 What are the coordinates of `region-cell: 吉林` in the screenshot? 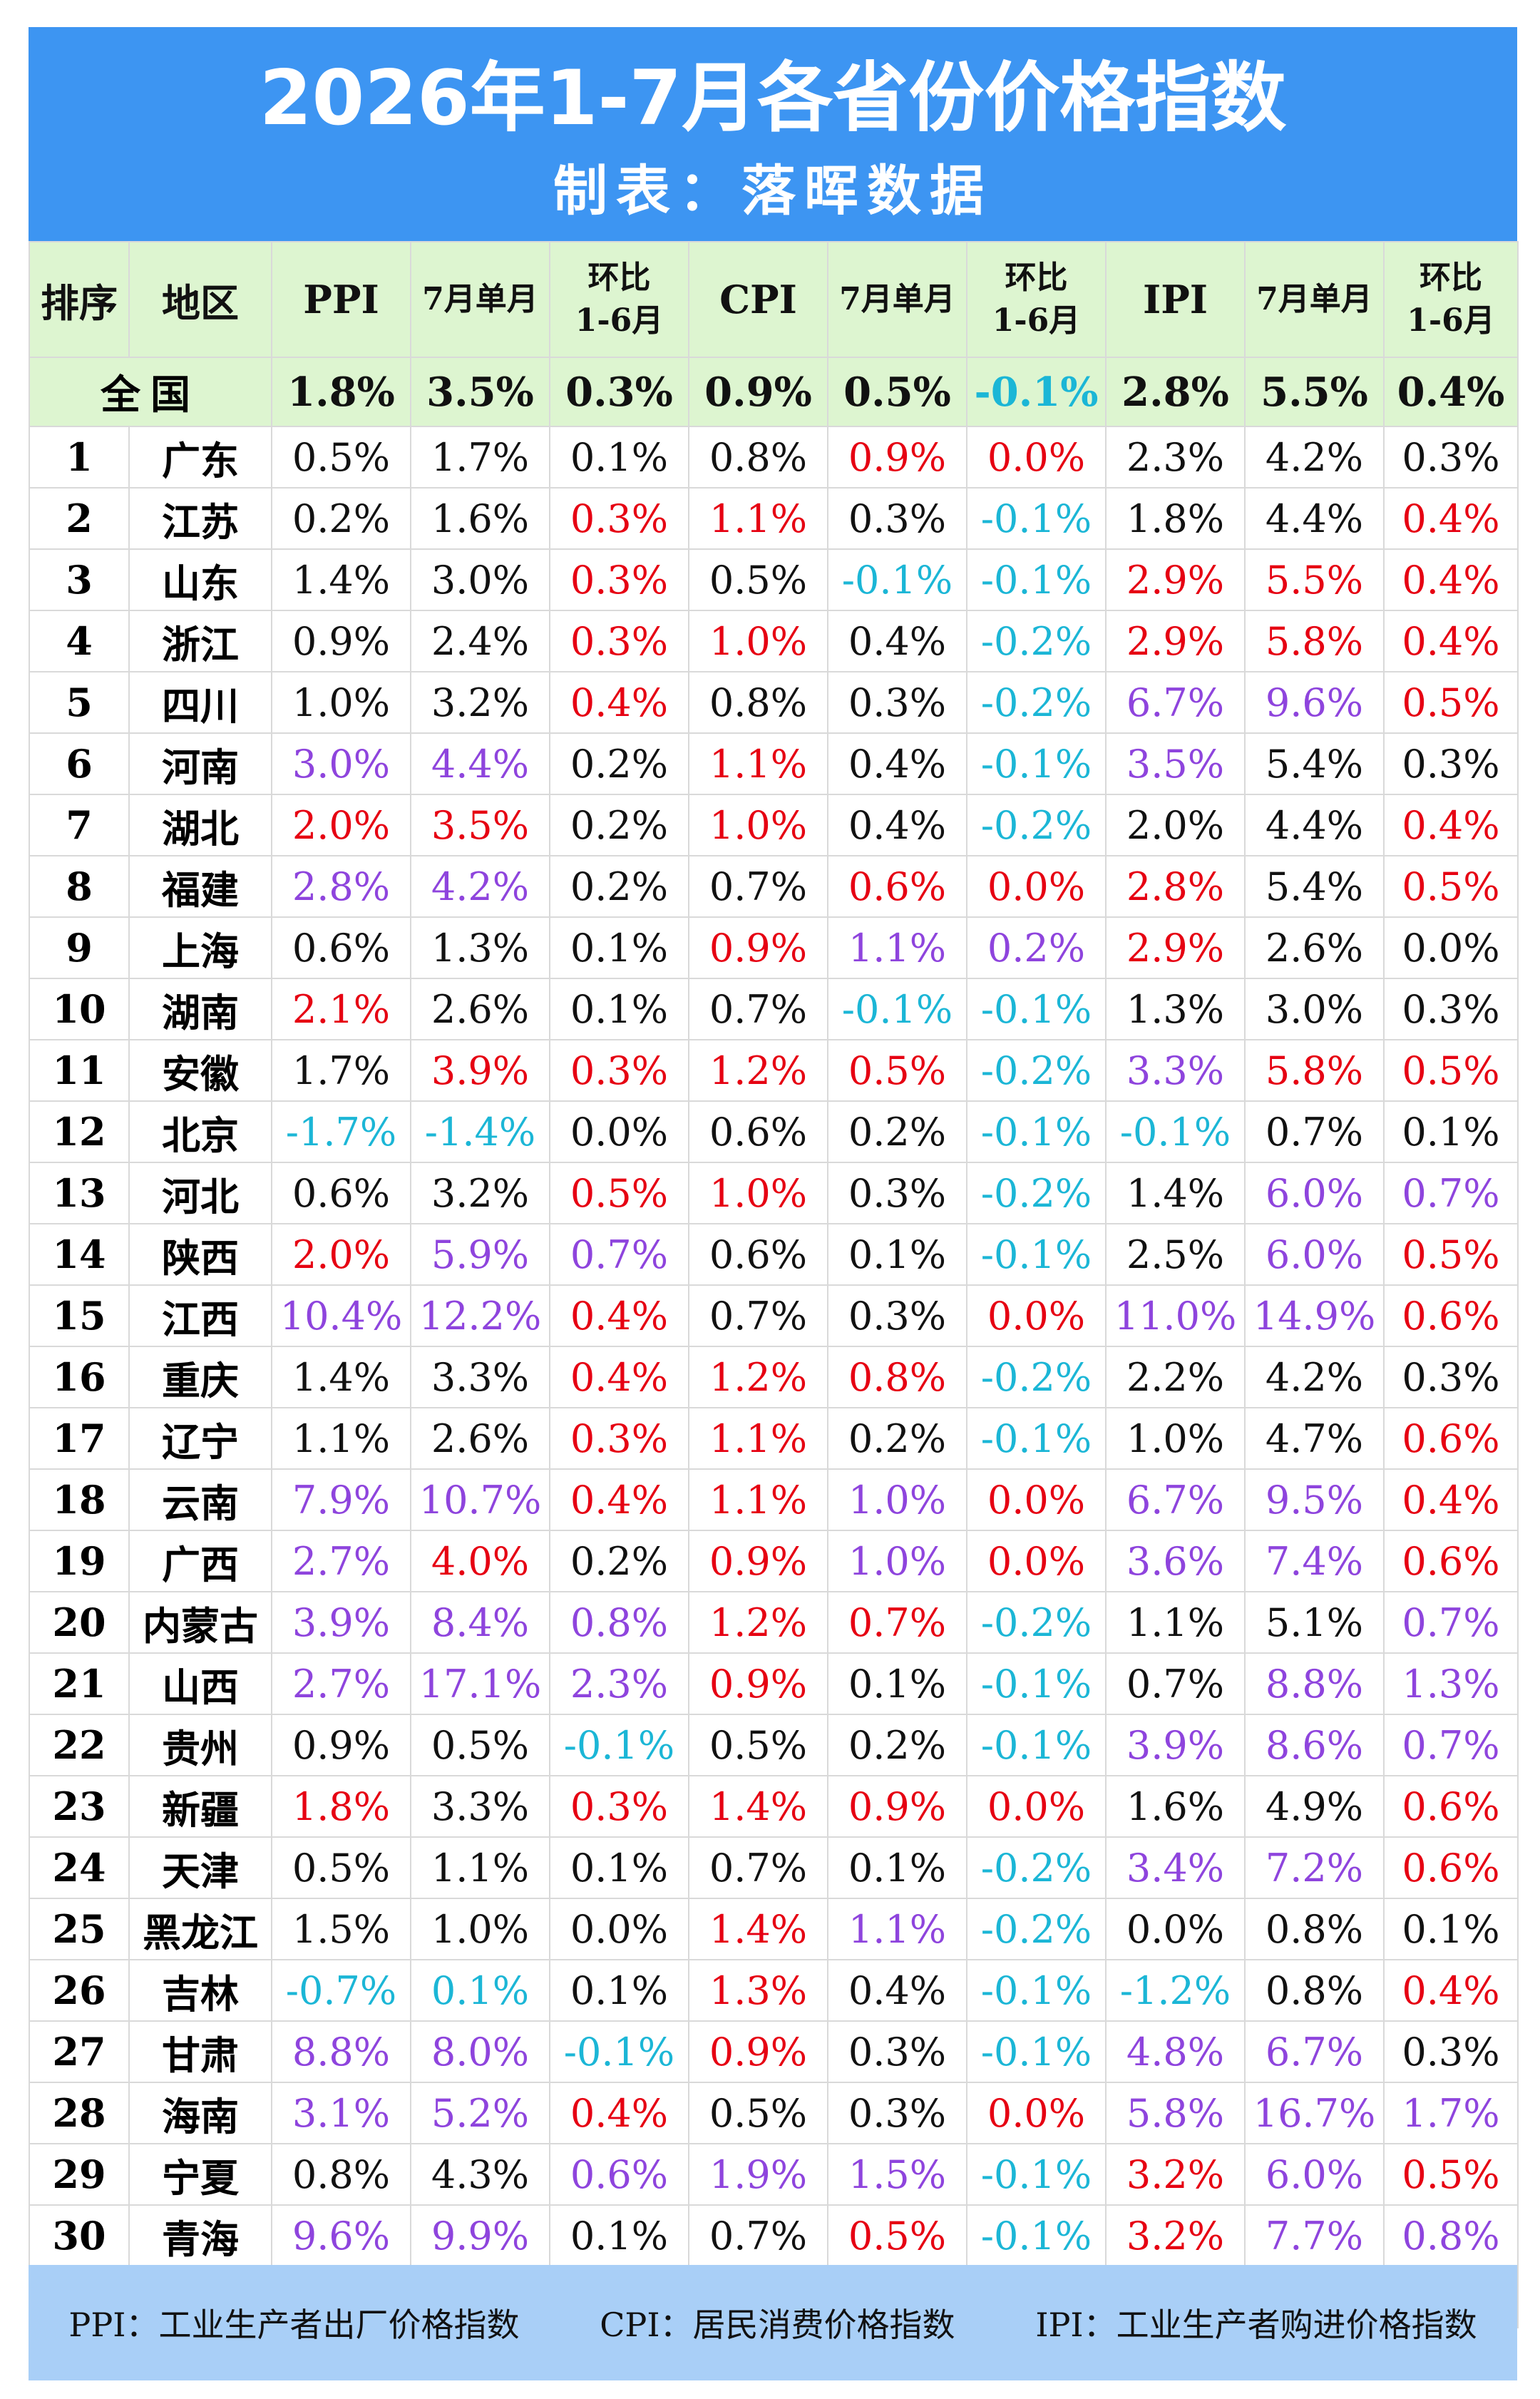 It's located at (200, 1990).